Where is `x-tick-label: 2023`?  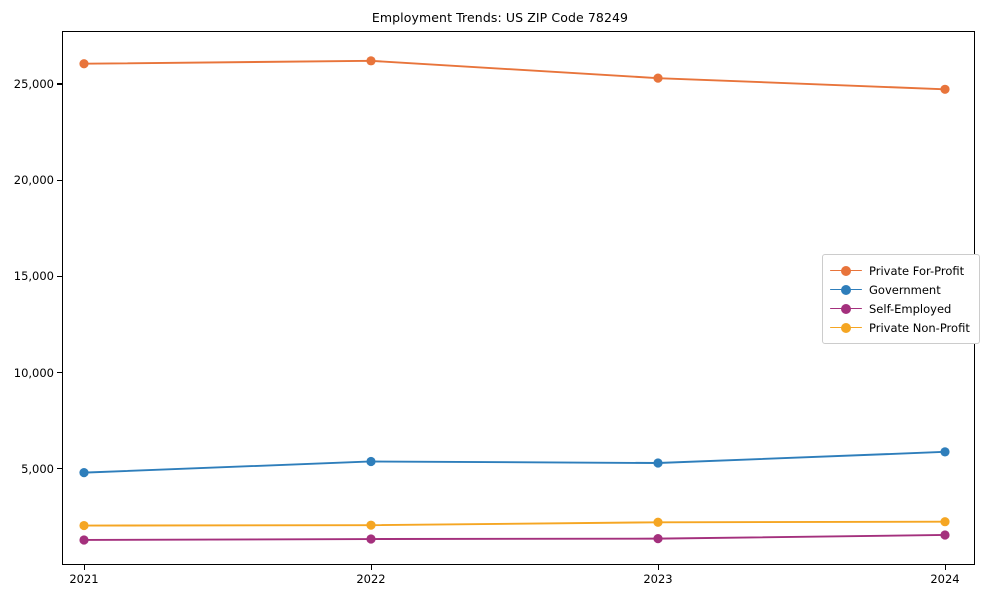 x-tick-label: 2023 is located at coordinates (658, 579).